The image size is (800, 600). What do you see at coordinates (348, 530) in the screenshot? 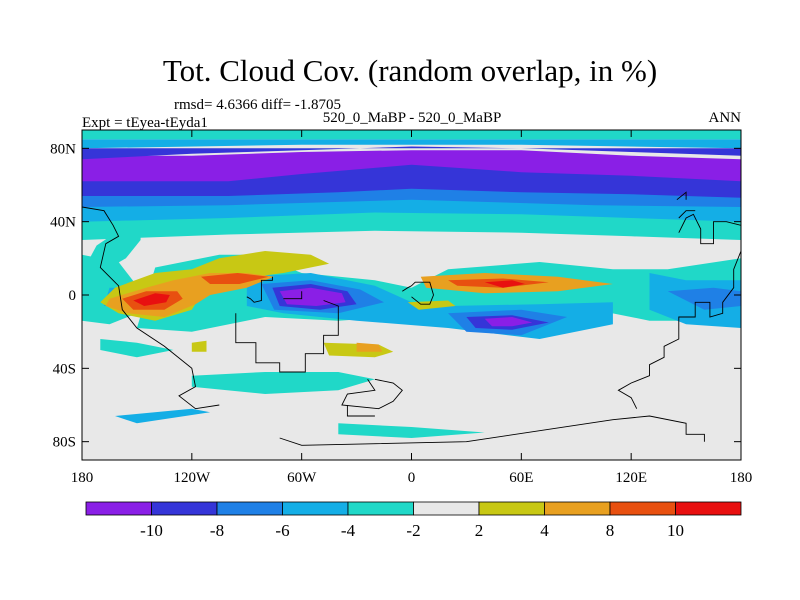
I see `colorbar-label-3: -4` at bounding box center [348, 530].